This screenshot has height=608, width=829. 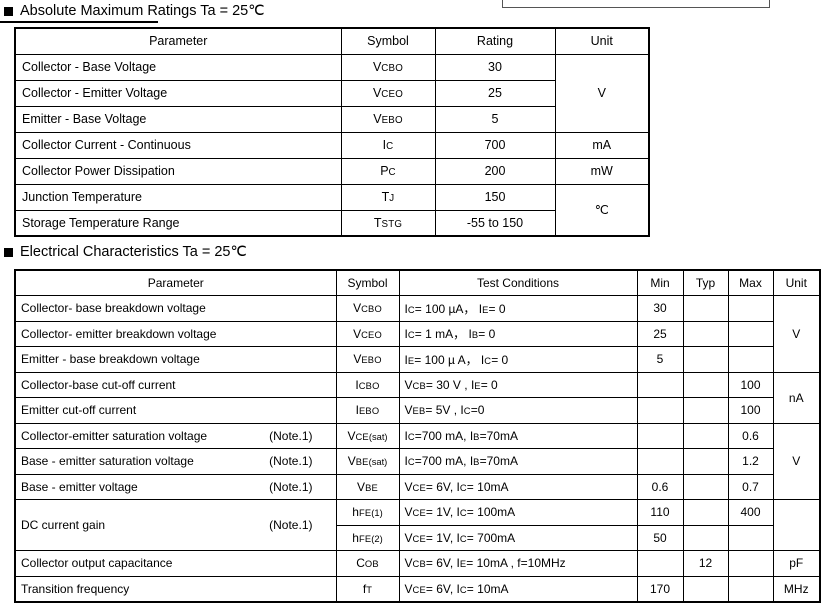 I want to click on symbol-main: f, so click(x=364, y=588).